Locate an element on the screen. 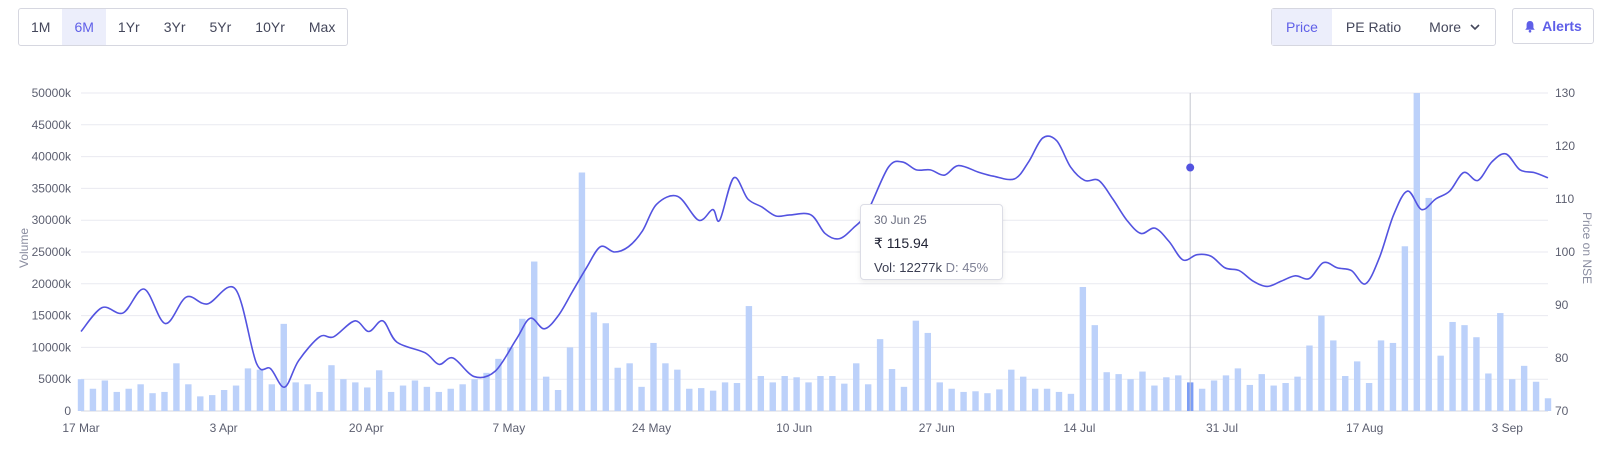 The image size is (1600, 450). date-tick-label: 3 Apr is located at coordinates (224, 428).